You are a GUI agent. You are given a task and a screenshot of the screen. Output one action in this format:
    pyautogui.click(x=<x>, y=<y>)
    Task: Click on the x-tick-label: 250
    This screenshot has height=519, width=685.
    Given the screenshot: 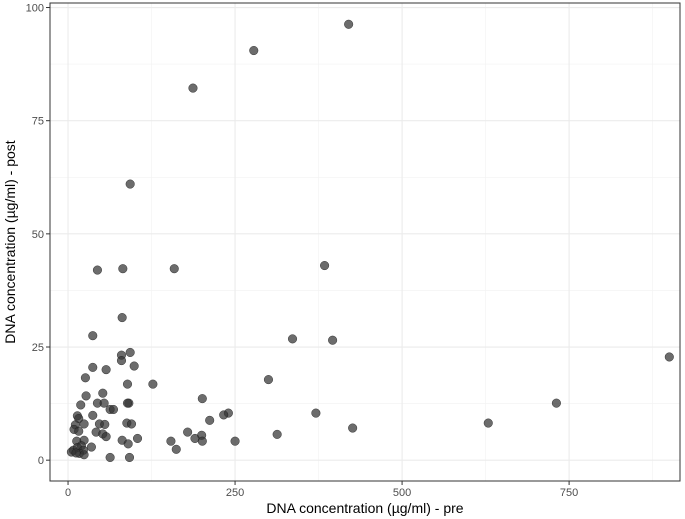 What is the action you would take?
    pyautogui.click(x=235, y=493)
    